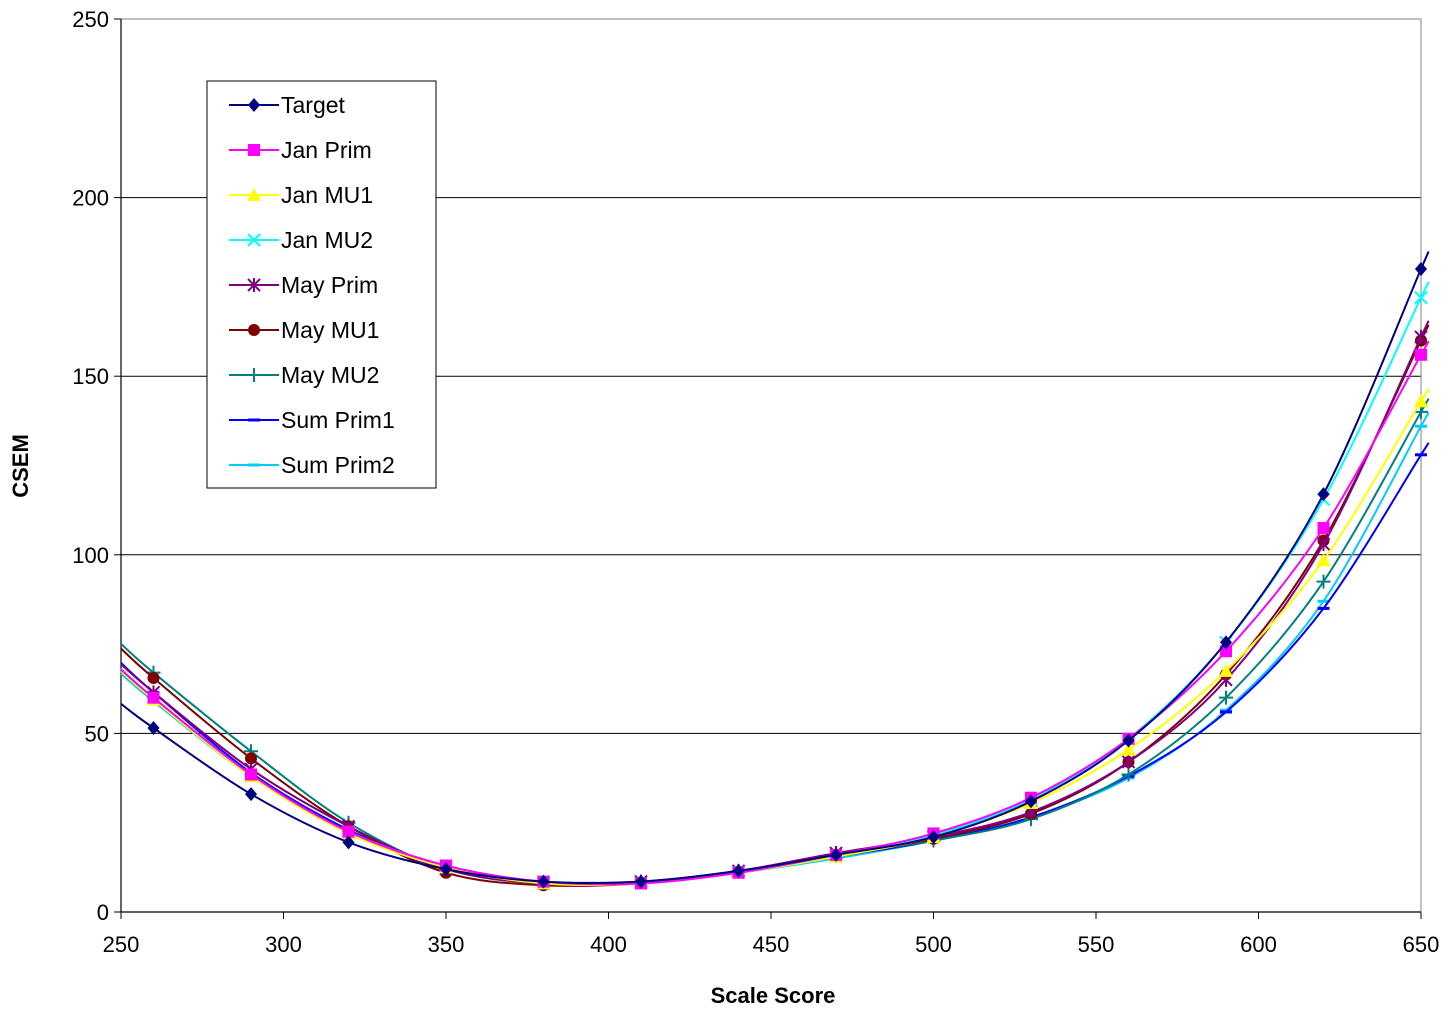 This screenshot has width=1450, height=1016. Describe the element at coordinates (97, 733) in the screenshot. I see `y-tick-label: 50` at that location.